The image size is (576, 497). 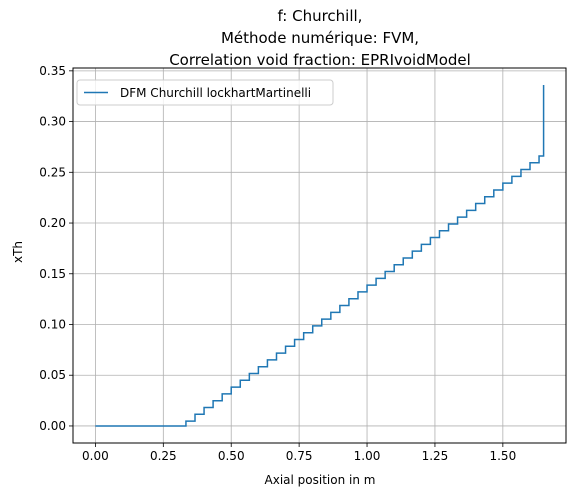 What do you see at coordinates (52, 274) in the screenshot?
I see `y-tick-label: 0.15` at bounding box center [52, 274].